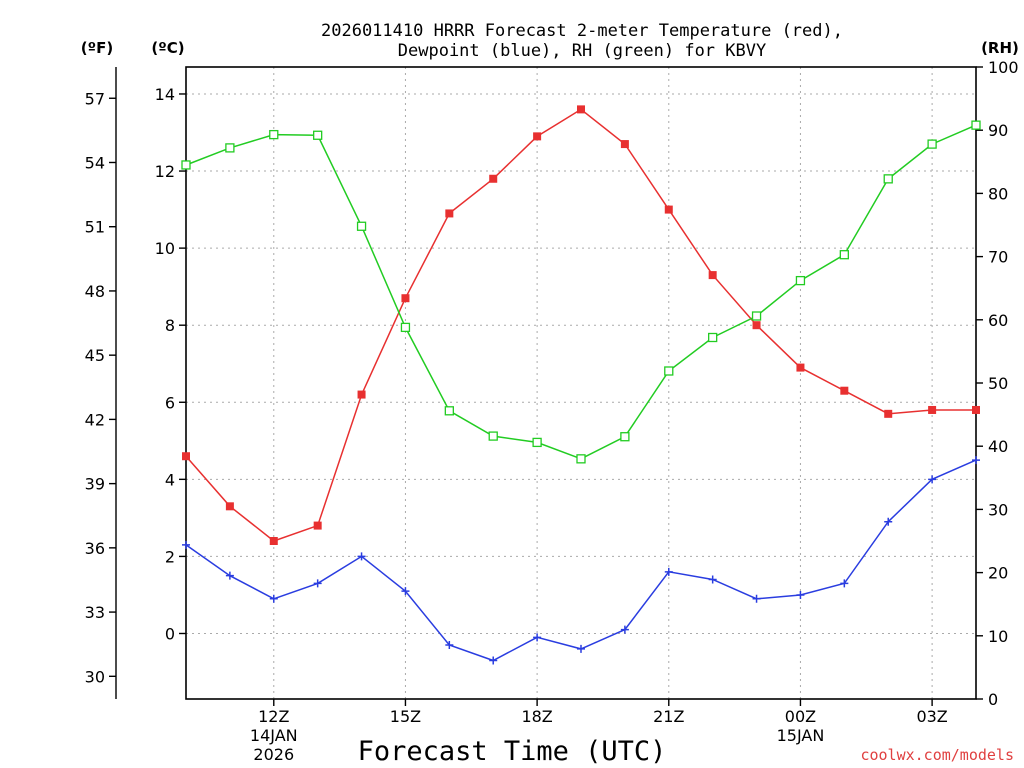  I want to click on x-tick-label: 12Z, so click(273, 716).